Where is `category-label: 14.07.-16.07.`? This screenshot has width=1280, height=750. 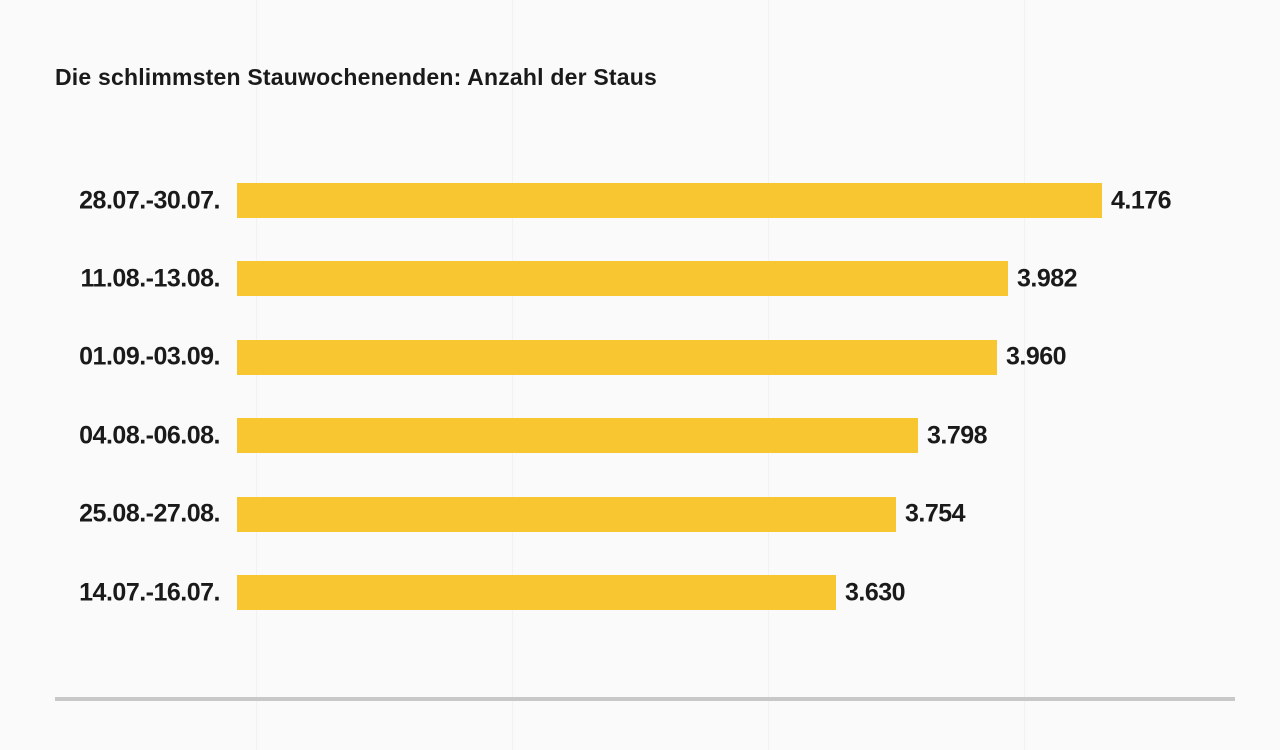
category-label: 14.07.-16.07. is located at coordinates (149, 592).